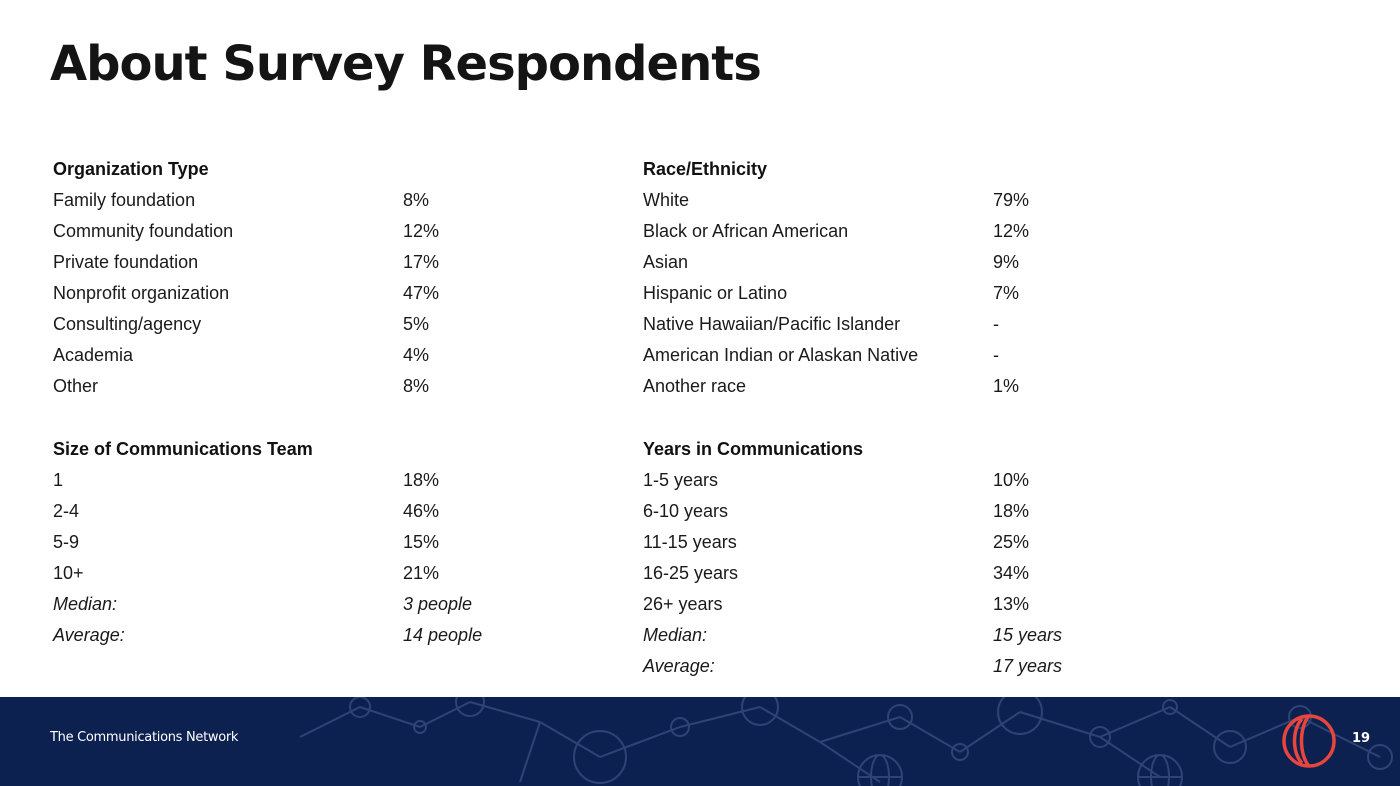 The height and width of the screenshot is (786, 1400). What do you see at coordinates (144, 737) in the screenshot?
I see `organization-name: The Communications Network` at bounding box center [144, 737].